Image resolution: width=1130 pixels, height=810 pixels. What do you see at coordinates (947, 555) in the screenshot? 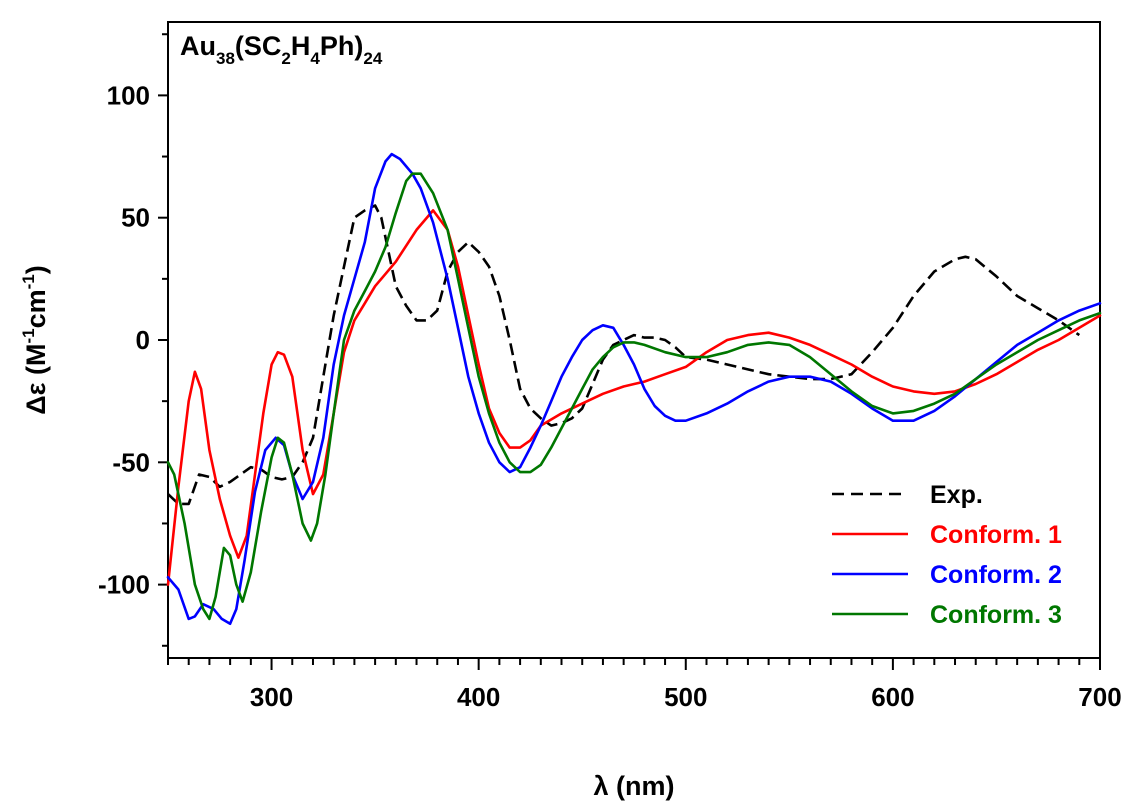
I see `legend: Exp. Conform. 1 Conform. 2 Conform. 3` at bounding box center [947, 555].